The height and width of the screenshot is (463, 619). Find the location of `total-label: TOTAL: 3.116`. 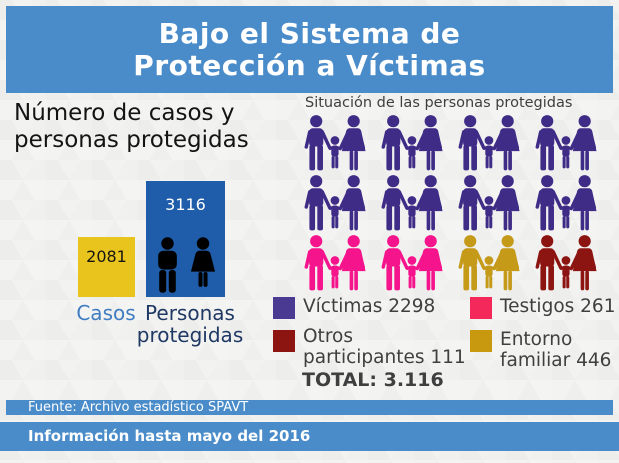

total-label: TOTAL: 3.116 is located at coordinates (373, 380).